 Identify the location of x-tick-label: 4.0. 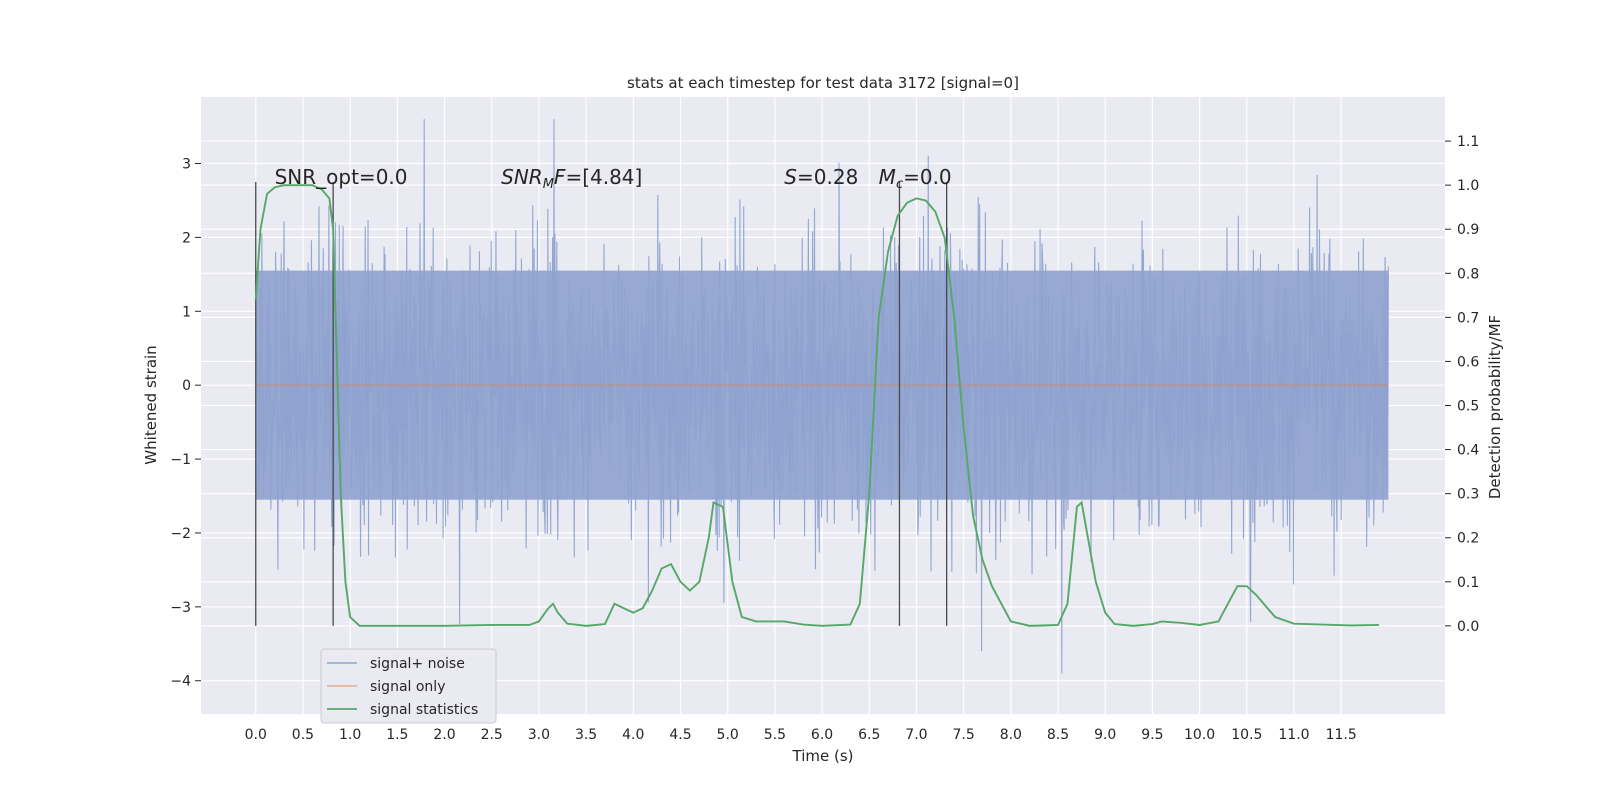
(633, 735).